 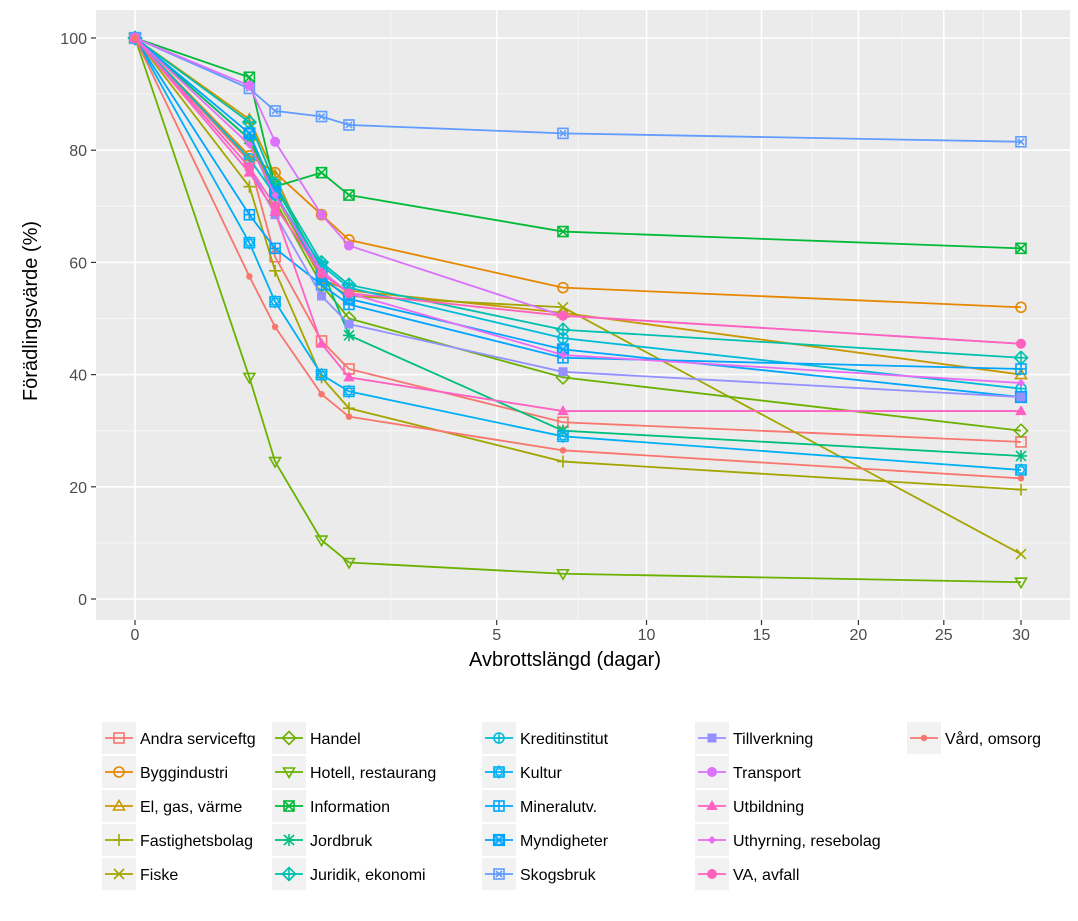 What do you see at coordinates (768, 807) in the screenshot?
I see `legend-label: Utbildning` at bounding box center [768, 807].